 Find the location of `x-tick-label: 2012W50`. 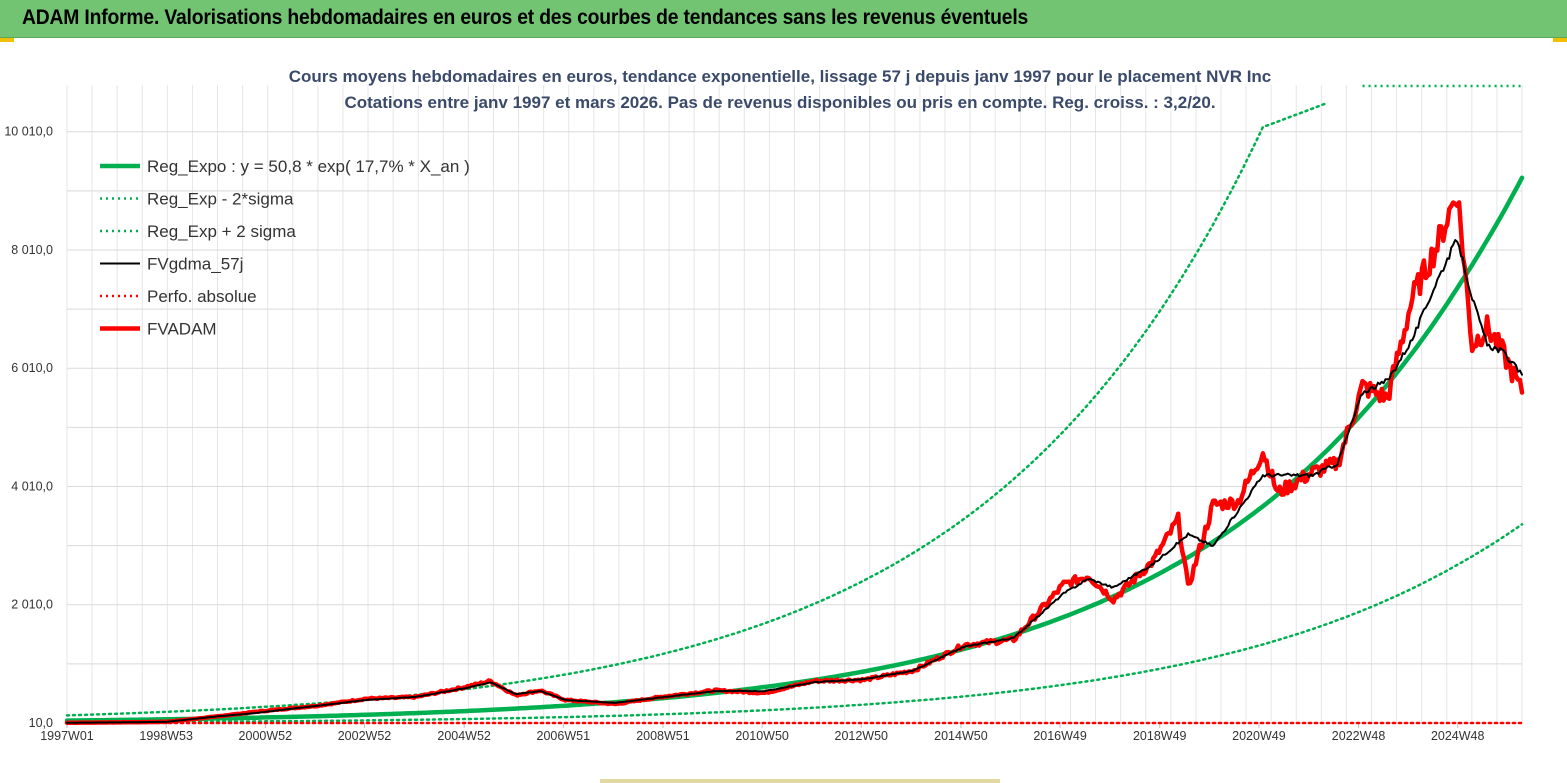

x-tick-label: 2012W50 is located at coordinates (862, 736).